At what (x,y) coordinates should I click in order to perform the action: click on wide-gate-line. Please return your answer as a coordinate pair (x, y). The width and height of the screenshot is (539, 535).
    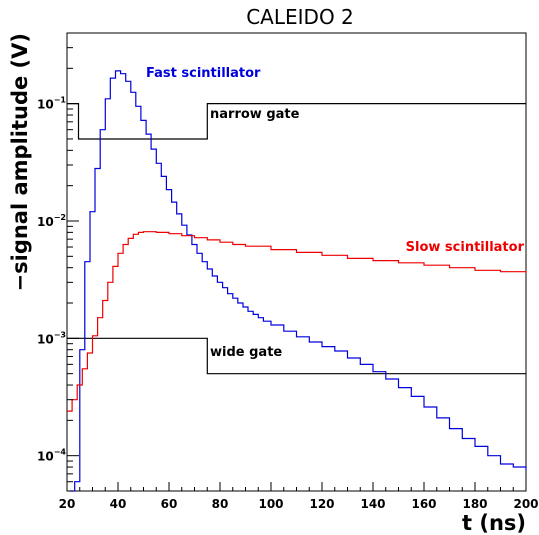
    Looking at the image, I should click on (296, 356).